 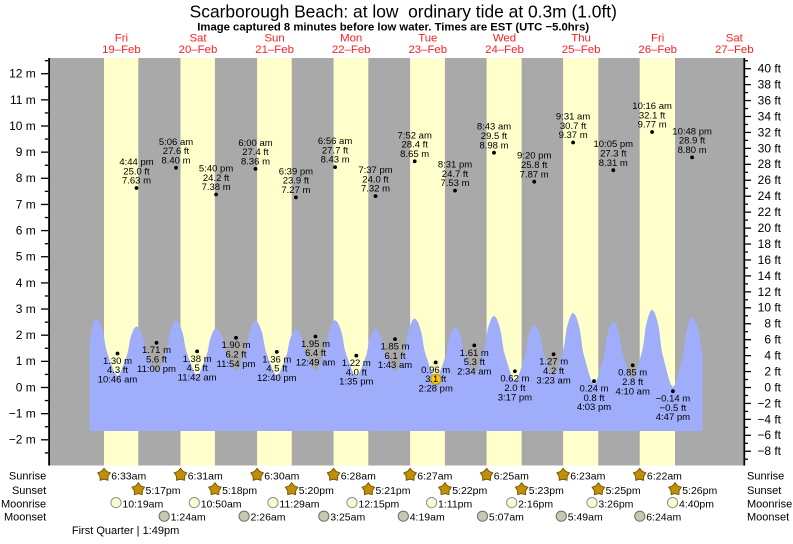 I want to click on svg-text: 4:10 am, so click(x=633, y=391).